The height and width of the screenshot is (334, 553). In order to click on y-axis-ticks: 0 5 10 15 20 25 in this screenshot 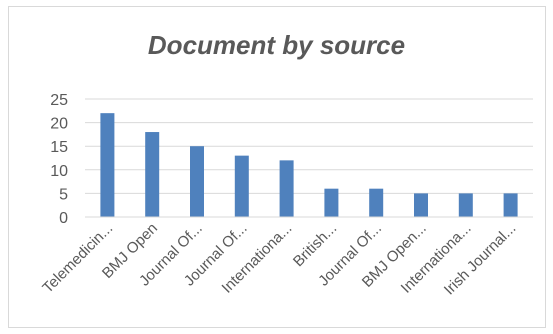, I will do `click(59, 159)`.